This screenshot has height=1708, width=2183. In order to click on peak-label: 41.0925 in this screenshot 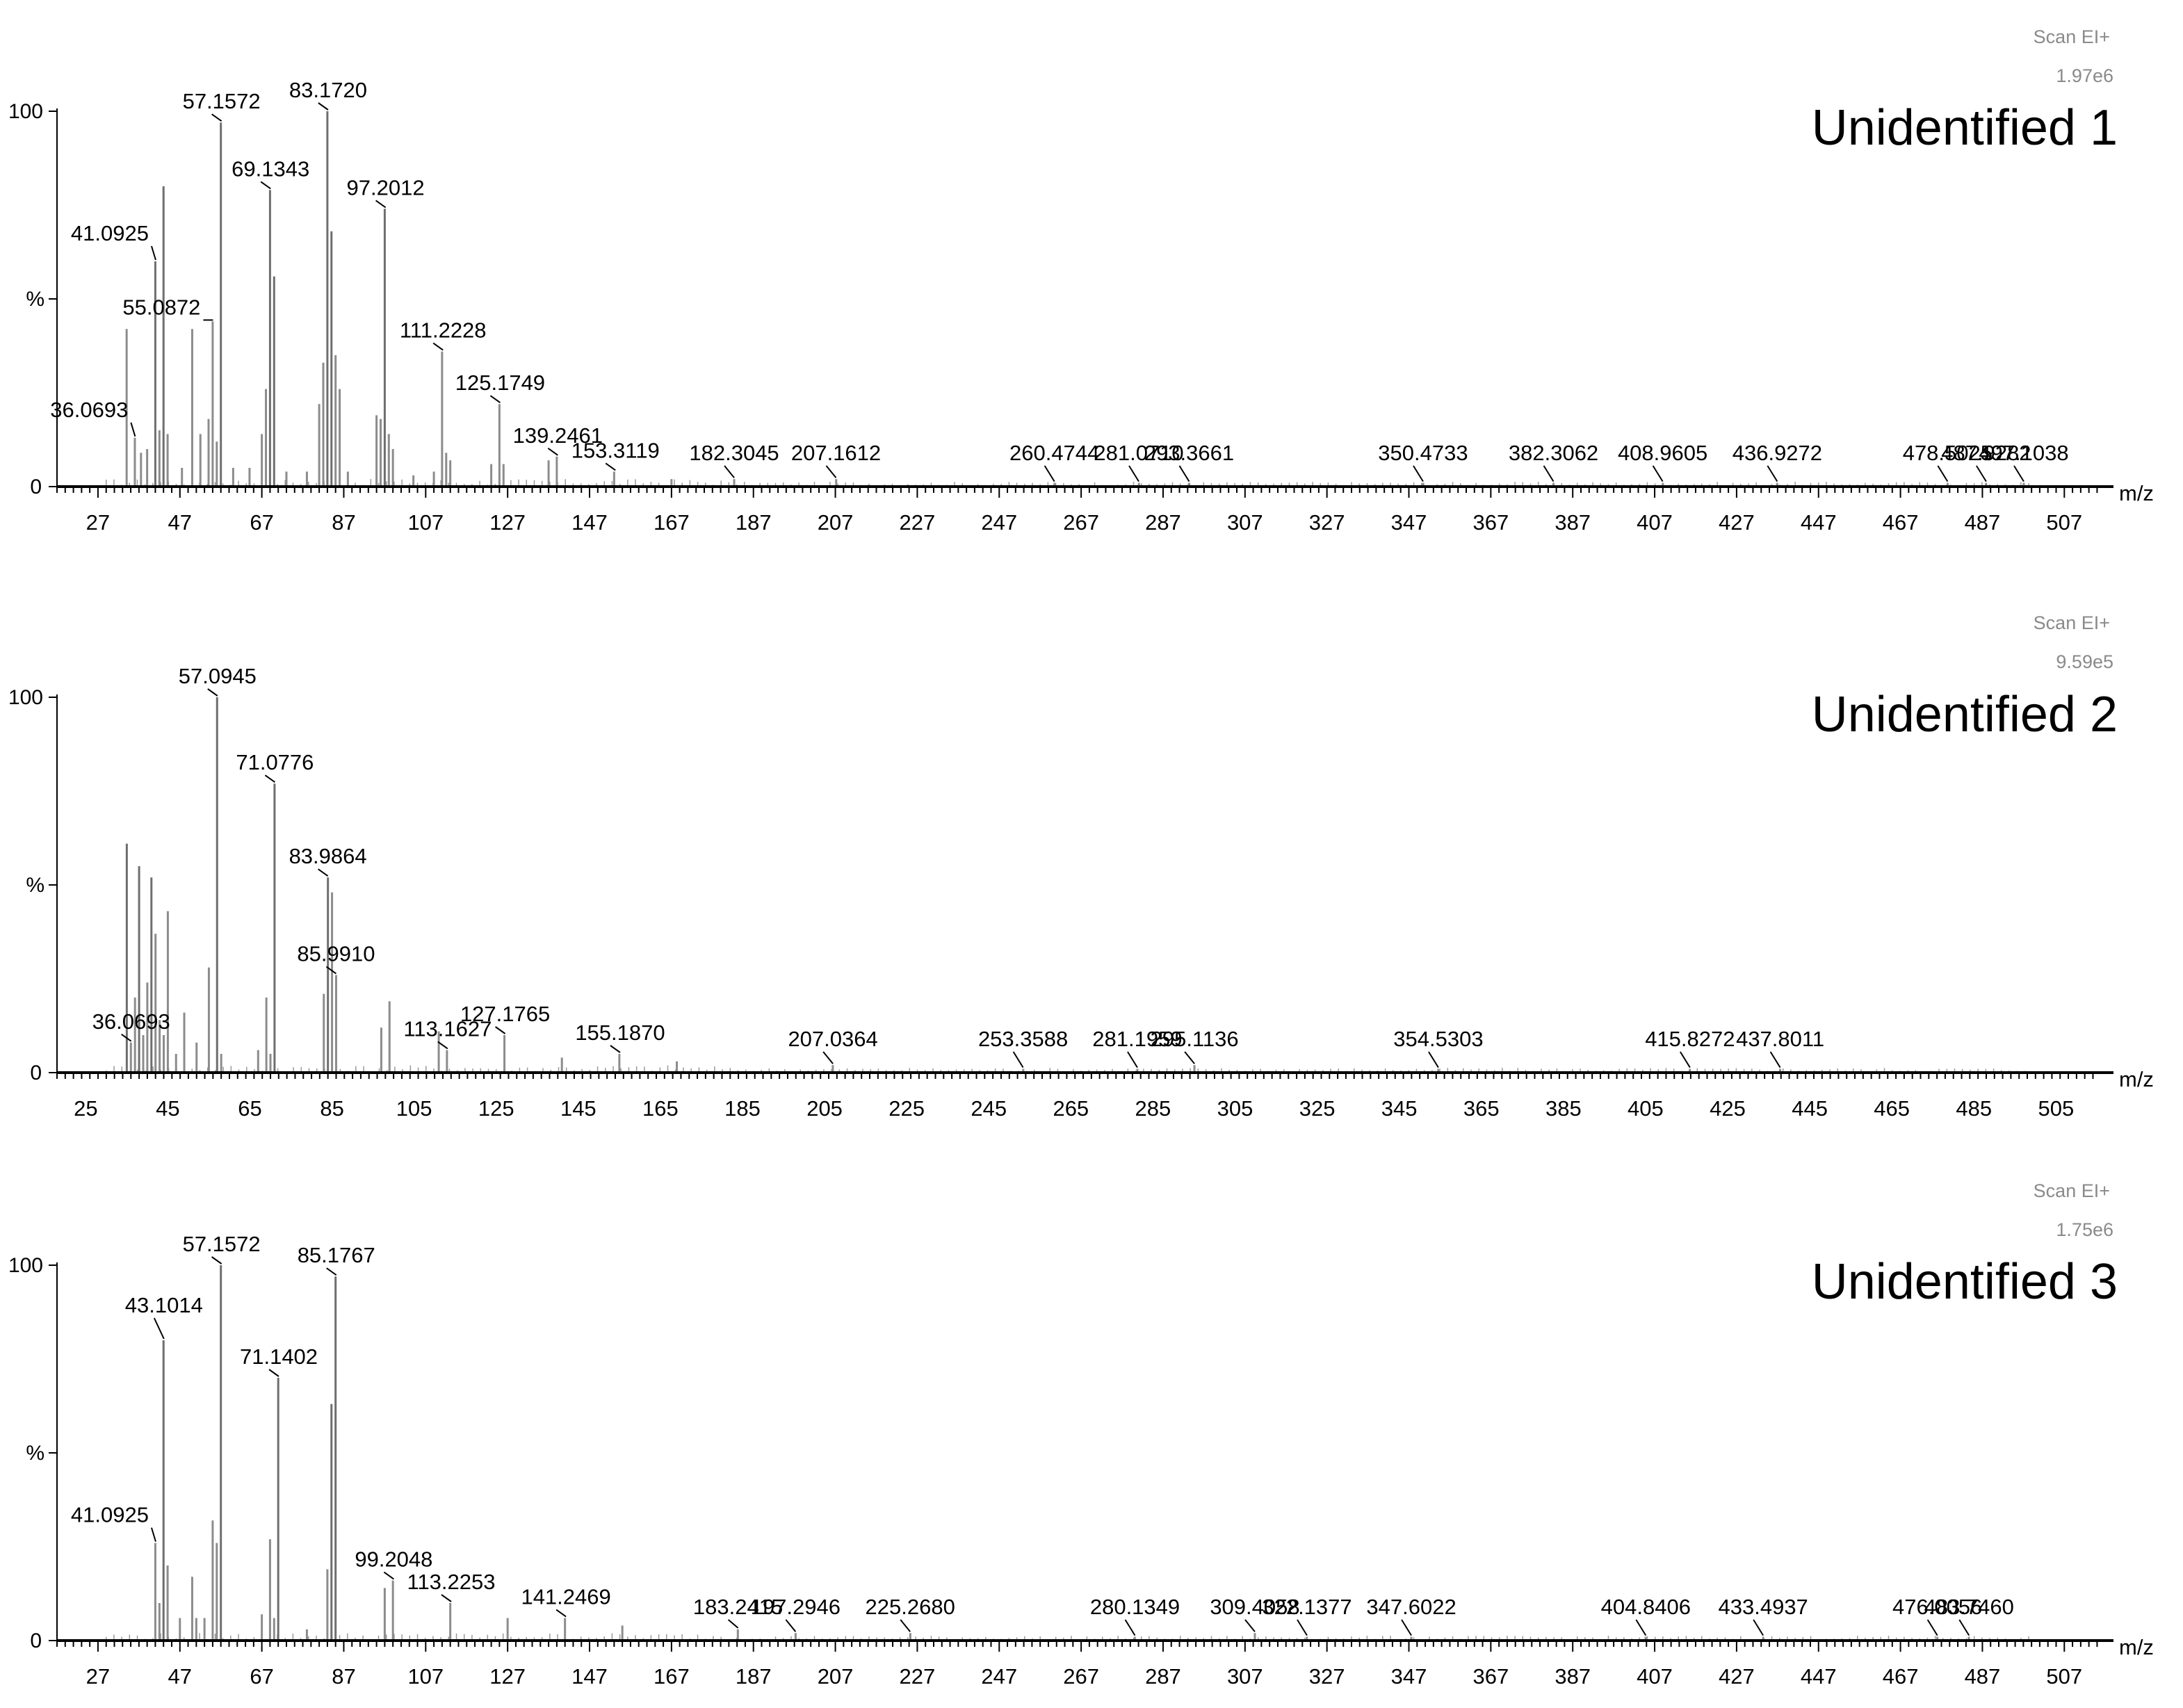, I will do `click(110, 1515)`.